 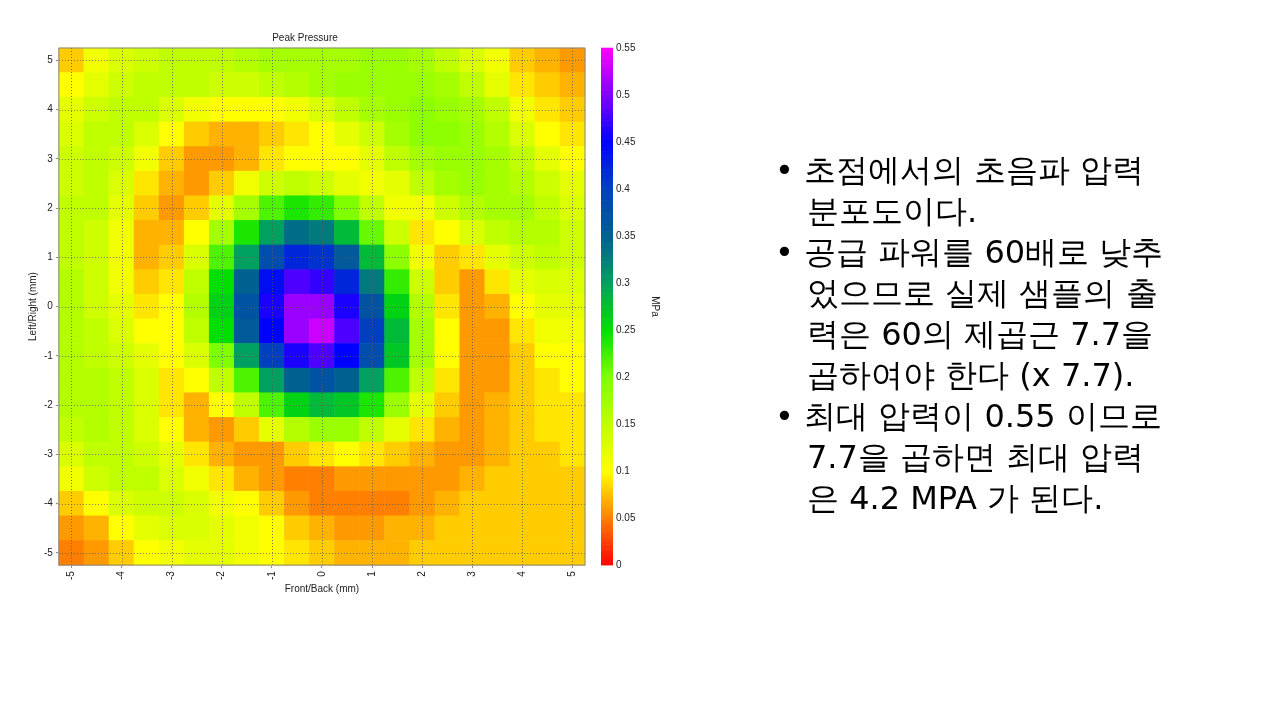 What do you see at coordinates (50, 109) in the screenshot?
I see `y-tick-label: 4` at bounding box center [50, 109].